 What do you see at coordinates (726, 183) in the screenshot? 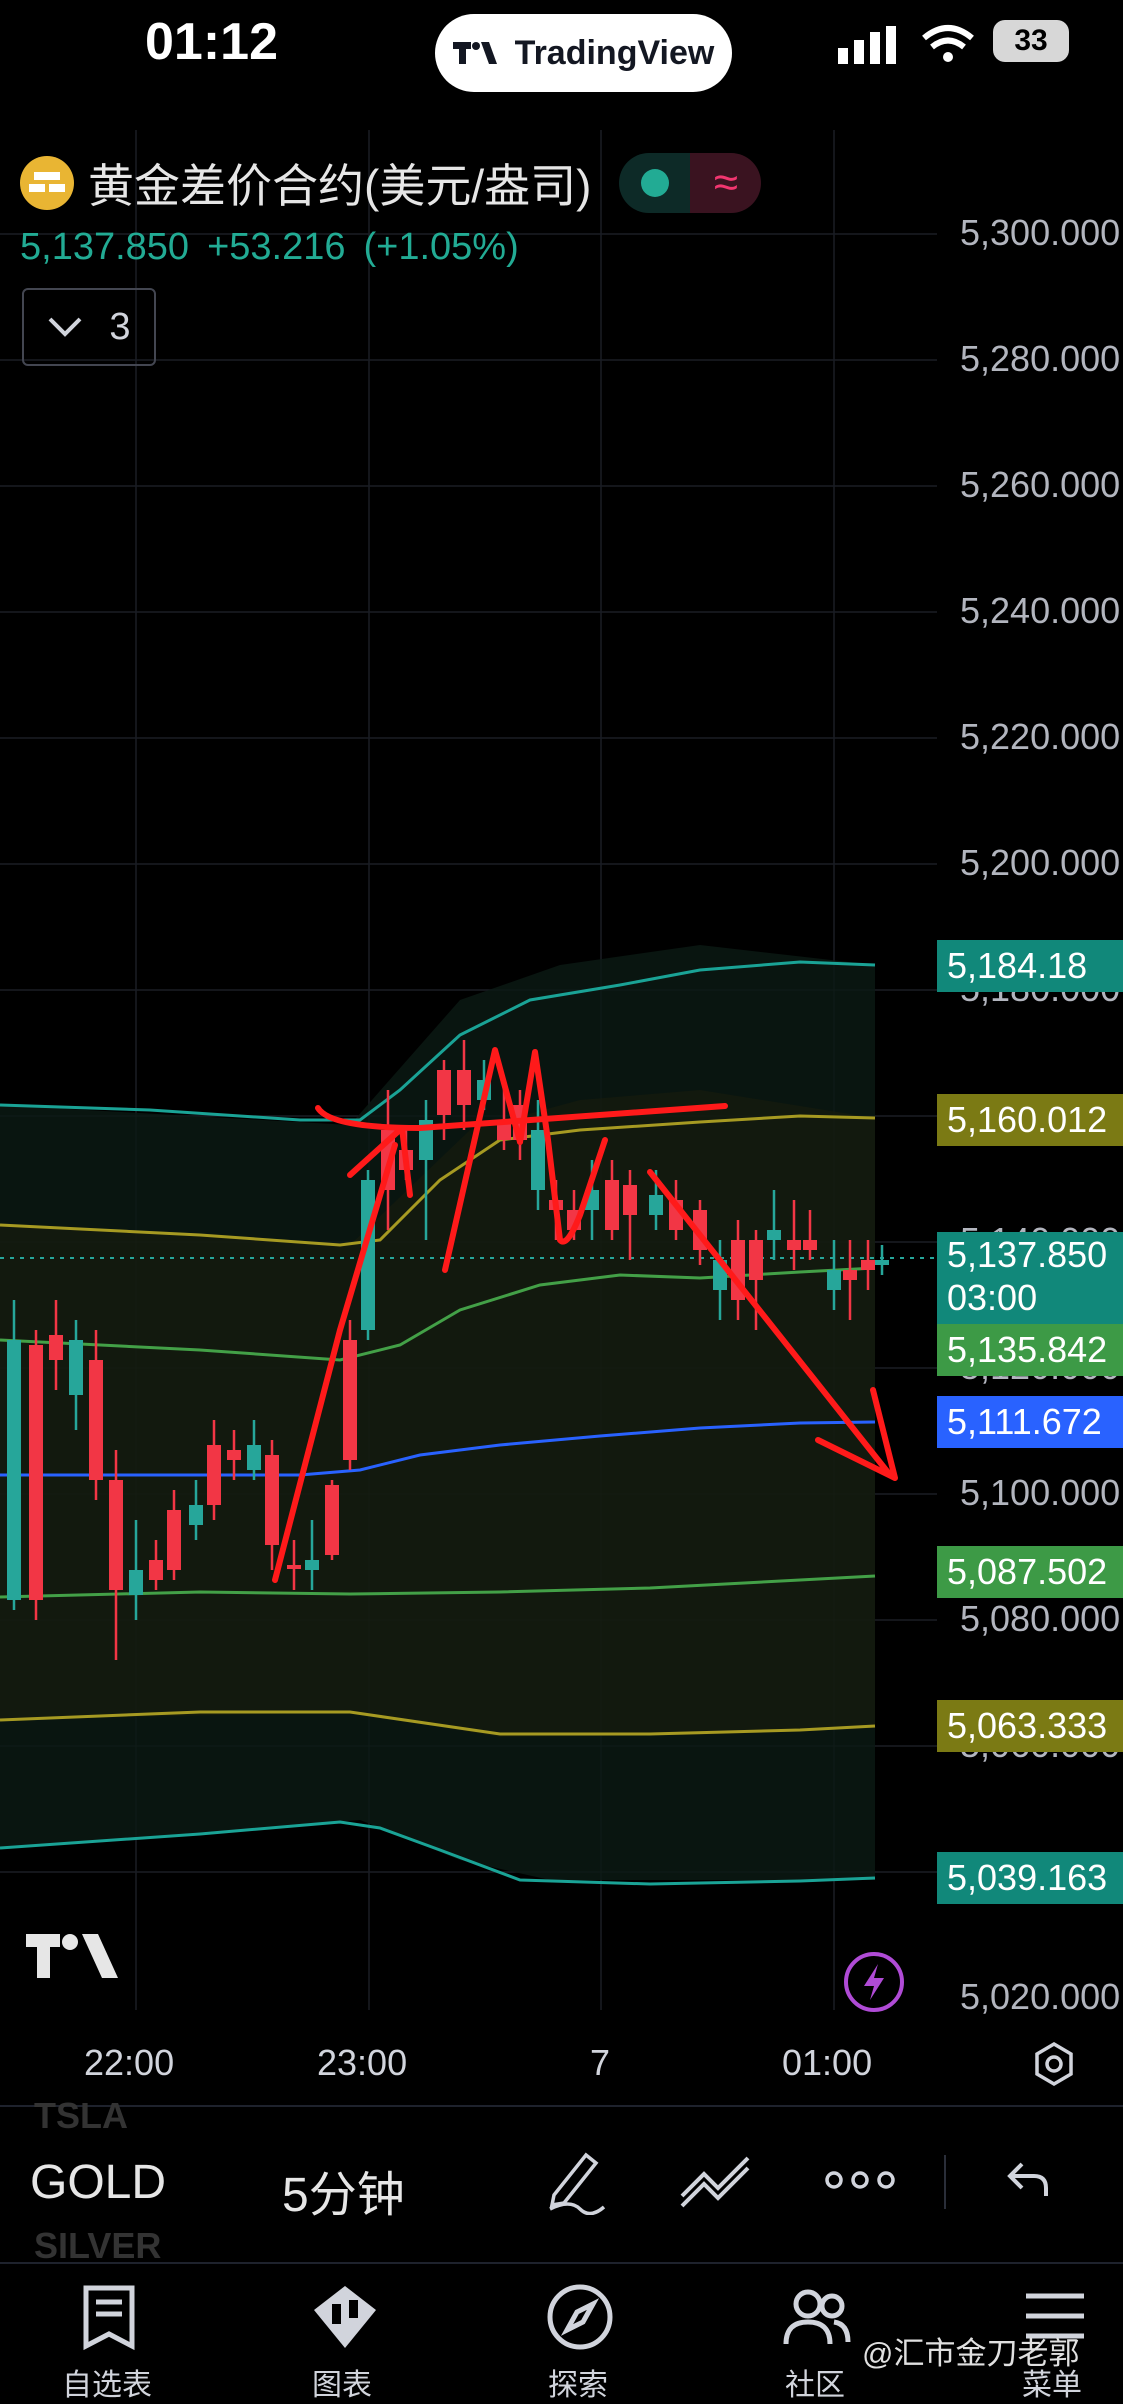
I see `data-delay-chip: ≈` at bounding box center [726, 183].